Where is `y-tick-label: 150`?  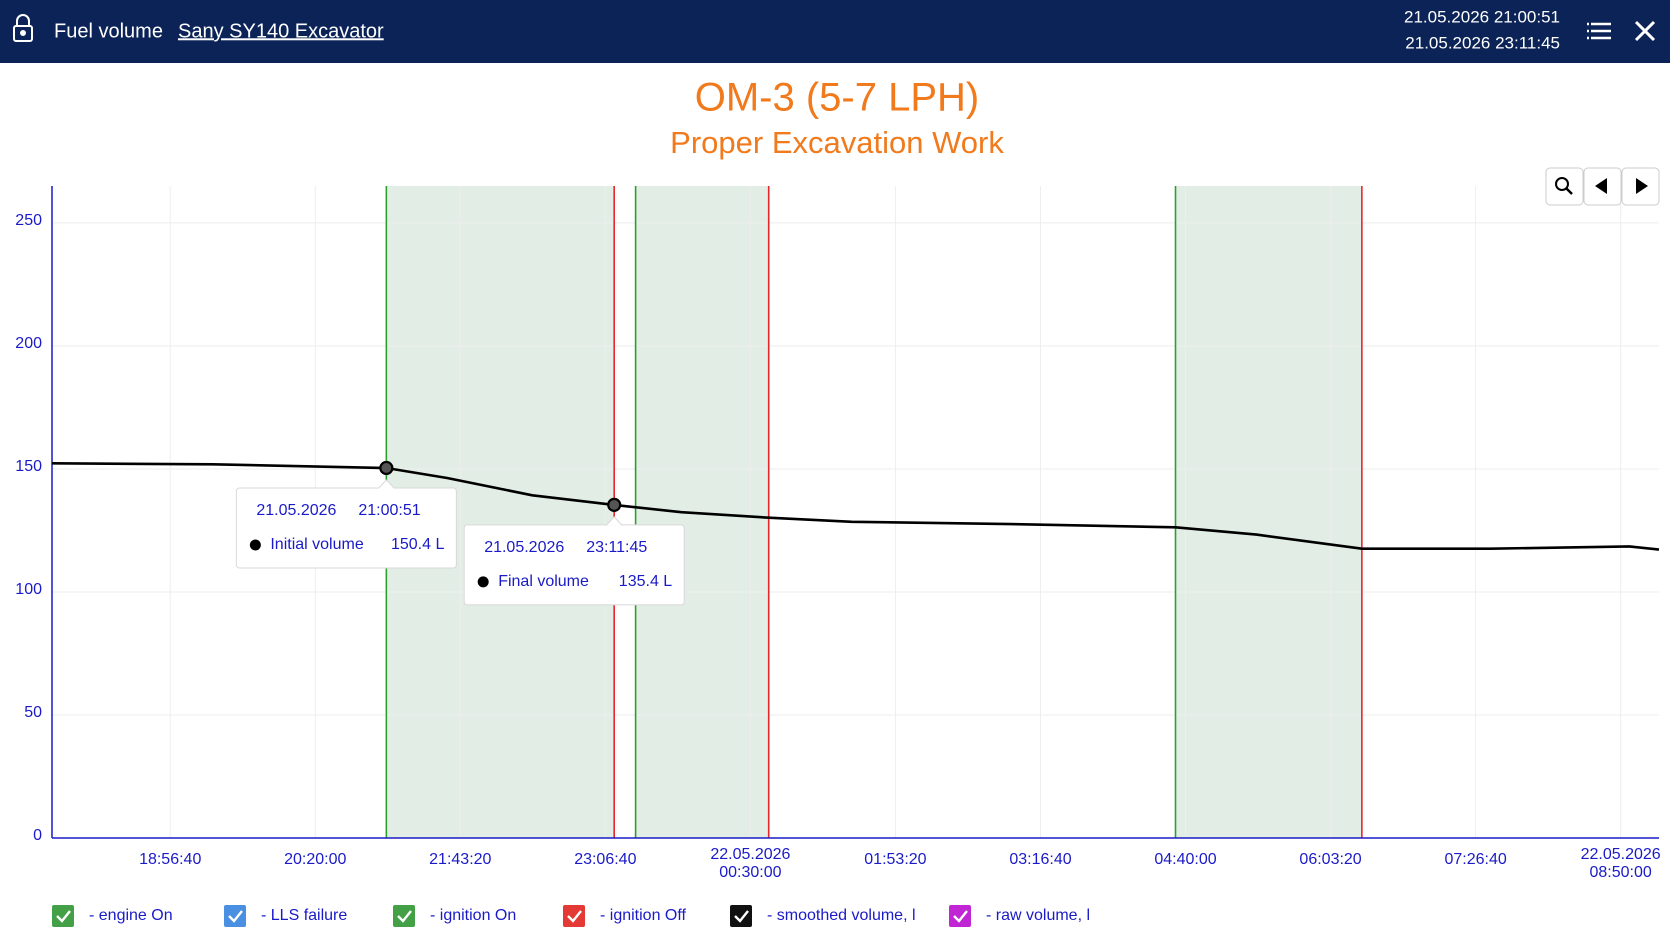
y-tick-label: 150 is located at coordinates (28, 466).